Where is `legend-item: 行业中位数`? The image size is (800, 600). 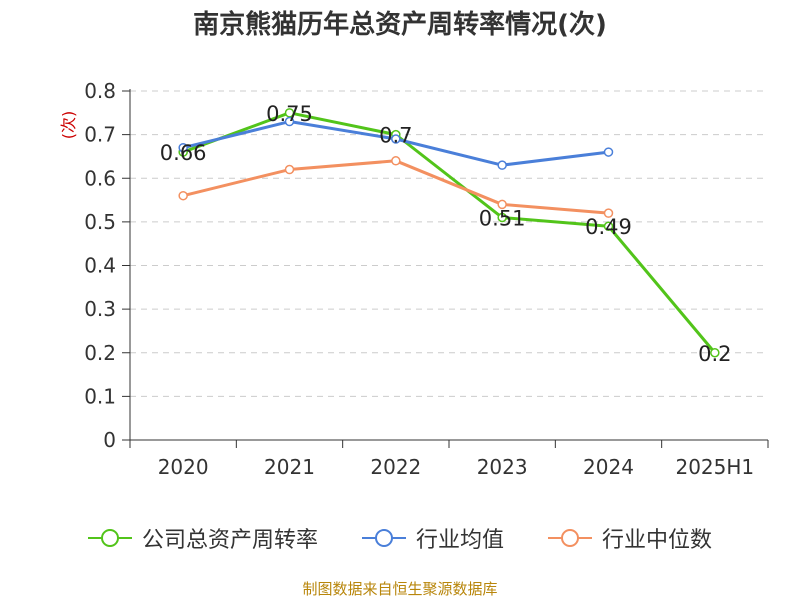 legend-item: 行业中位数 is located at coordinates (630, 538).